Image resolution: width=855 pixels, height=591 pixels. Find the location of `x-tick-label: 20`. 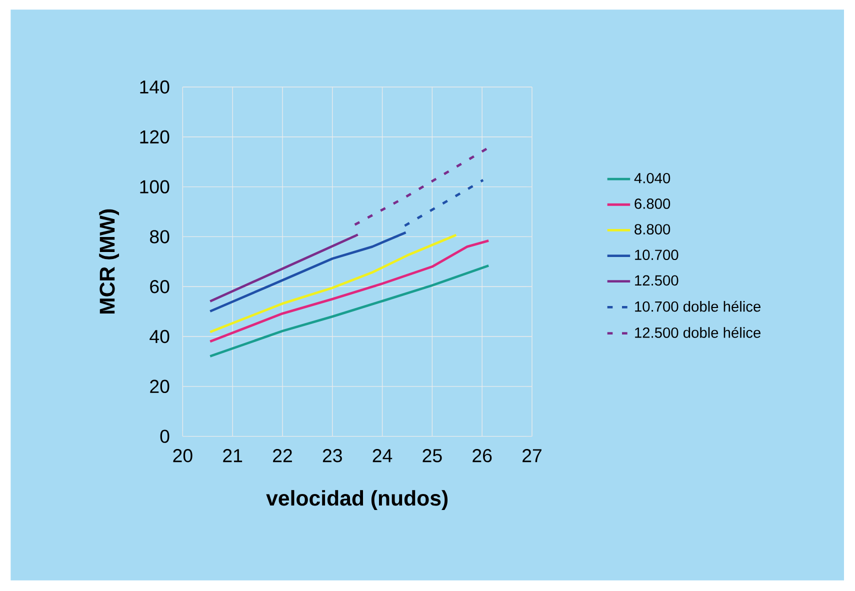

x-tick-label: 20 is located at coordinates (182, 455).